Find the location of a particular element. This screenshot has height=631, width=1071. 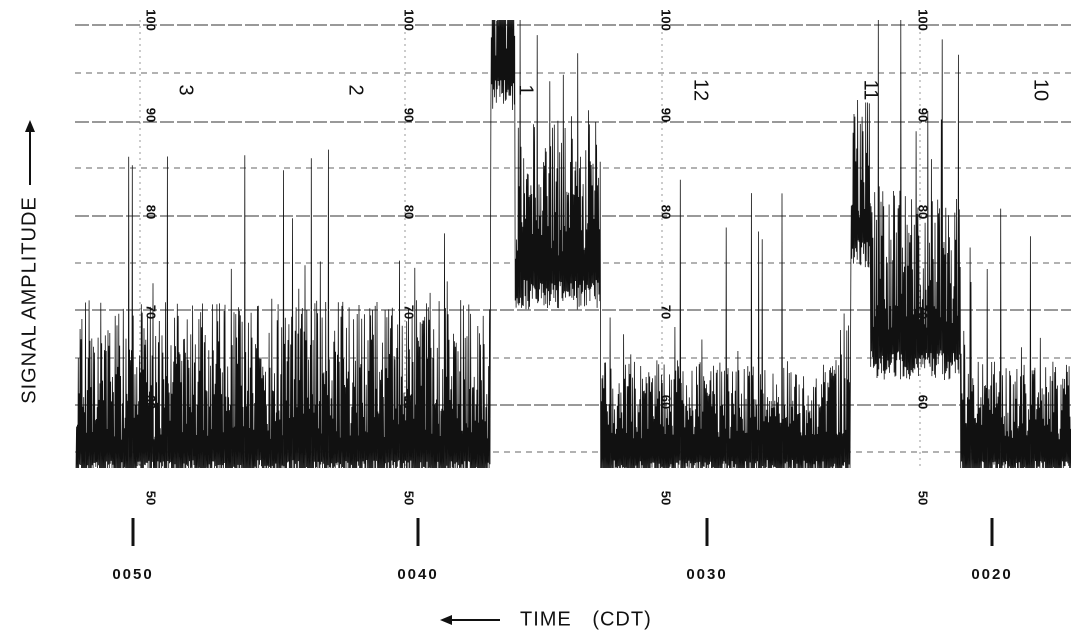

y-axis-label: SIGNAL AMPLITUDE is located at coordinates (29, 300).